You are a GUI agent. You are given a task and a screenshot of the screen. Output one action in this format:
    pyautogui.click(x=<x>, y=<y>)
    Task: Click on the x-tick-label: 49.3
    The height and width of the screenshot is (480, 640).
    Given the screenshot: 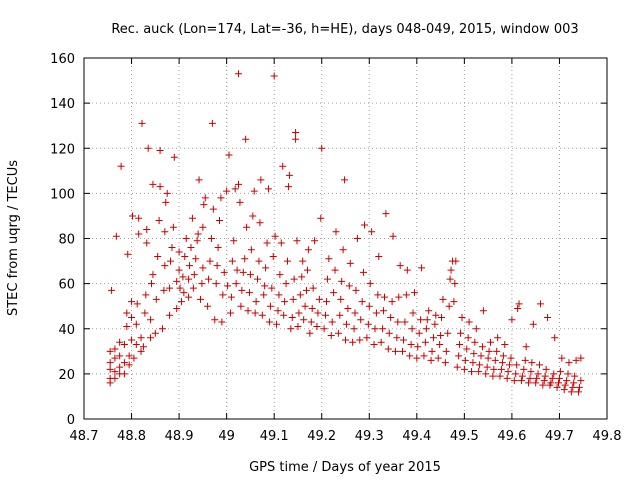 What is the action you would take?
    pyautogui.click(x=369, y=436)
    